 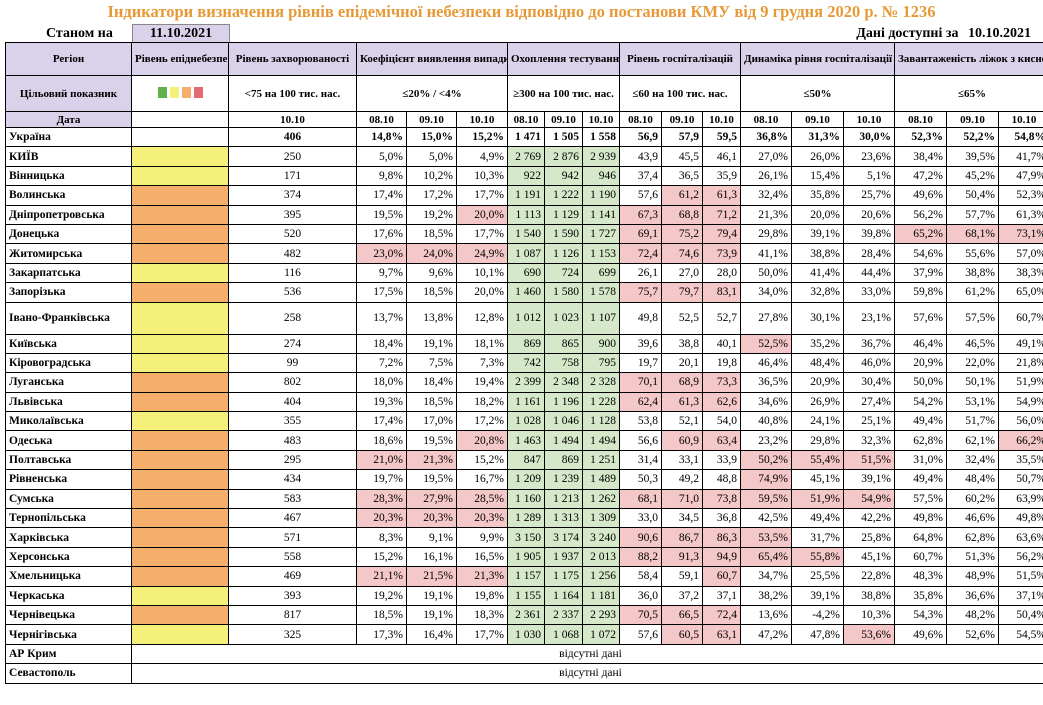 What do you see at coordinates (526, 318) in the screenshot?
I see `testing-cell: 1 012` at bounding box center [526, 318].